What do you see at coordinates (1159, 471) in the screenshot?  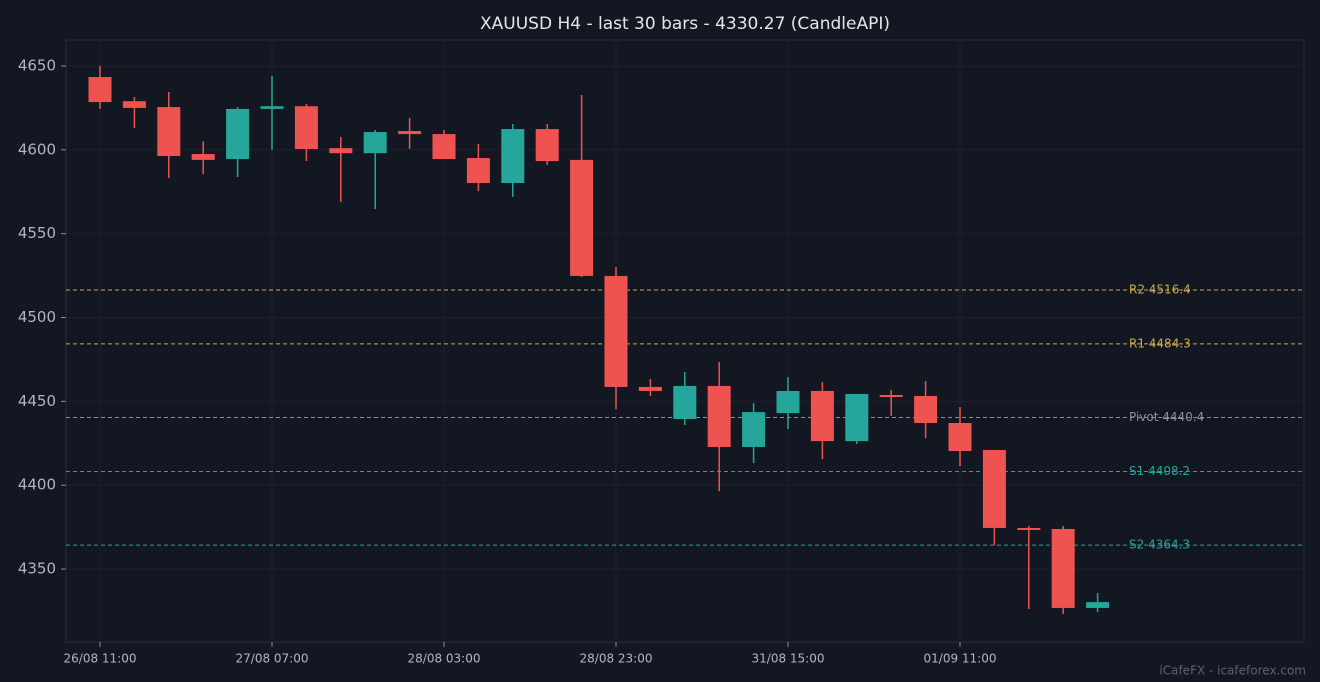 I see `pivot-label: S1 4408.2` at bounding box center [1159, 471].